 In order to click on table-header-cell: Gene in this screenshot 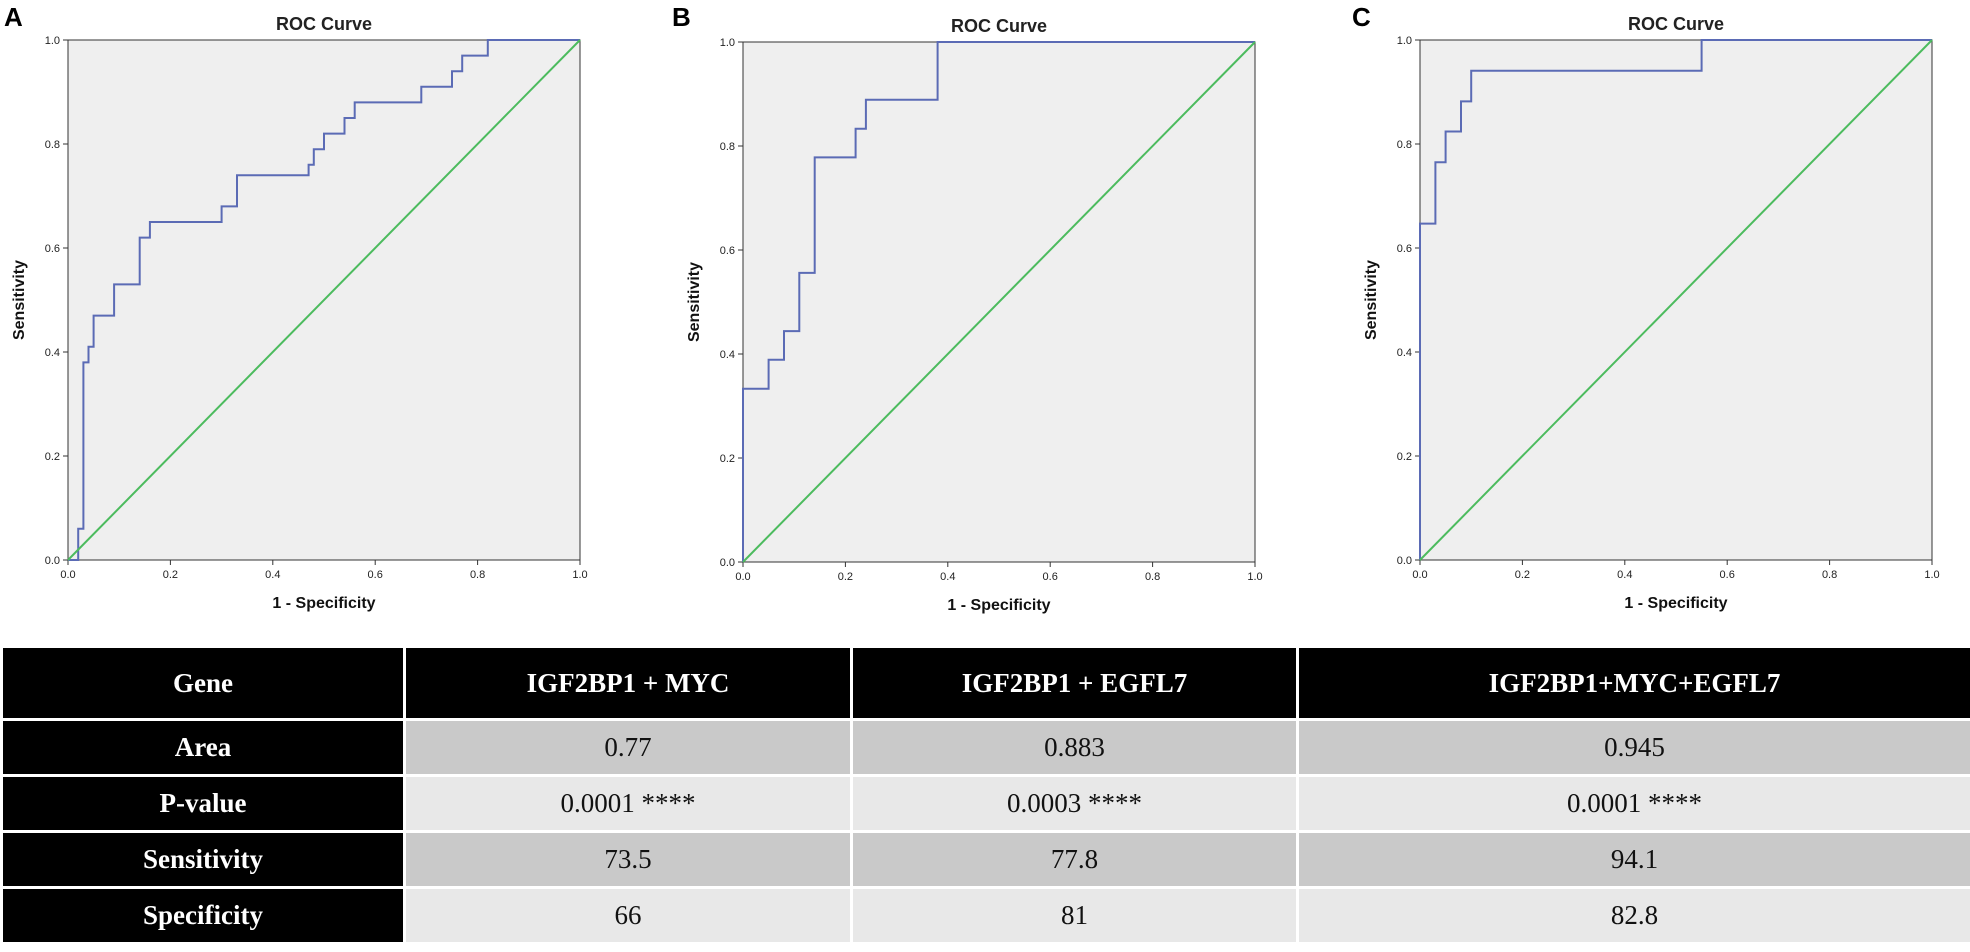, I will do `click(203, 683)`.